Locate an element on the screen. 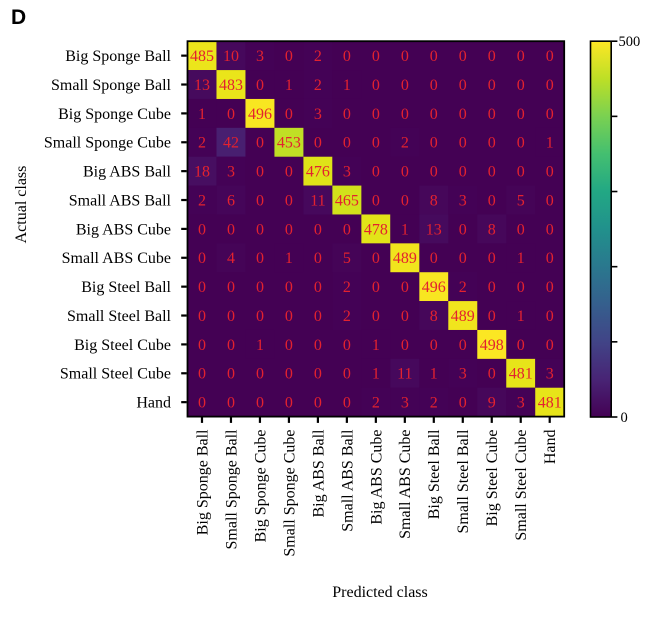  svg-text: Small ABS Cube is located at coordinates (116, 258).